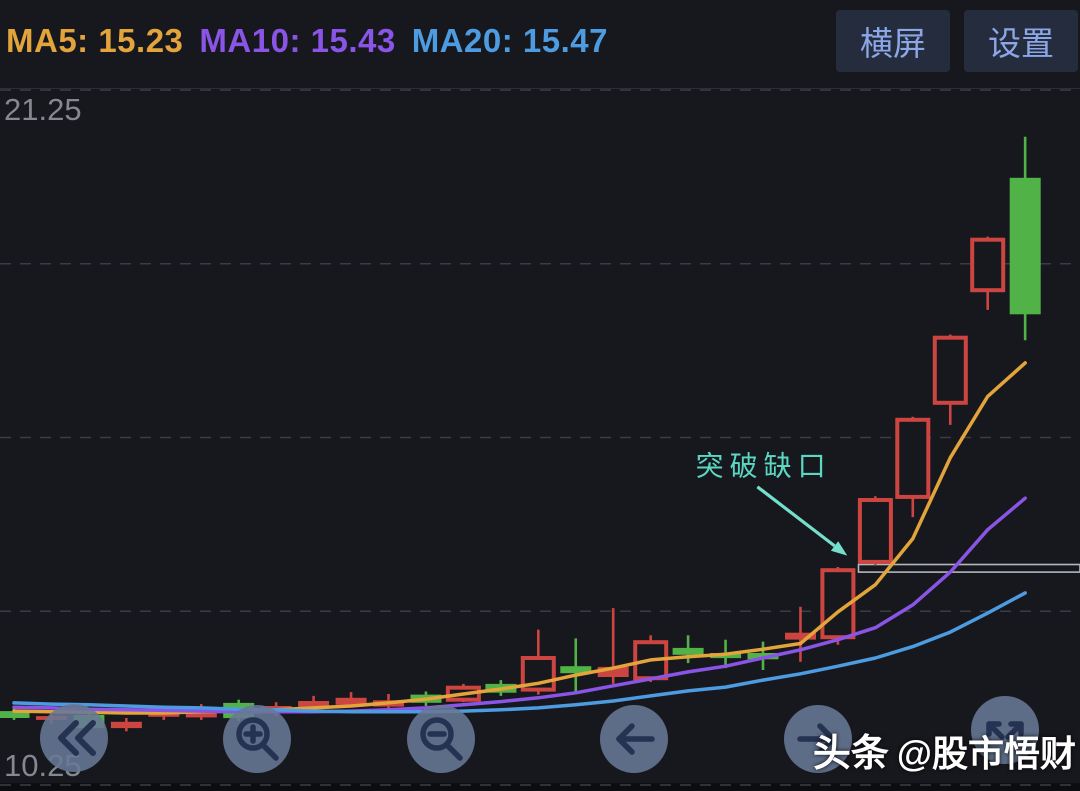  What do you see at coordinates (850, 754) in the screenshot?
I see `watermark-brand: 头条` at bounding box center [850, 754].